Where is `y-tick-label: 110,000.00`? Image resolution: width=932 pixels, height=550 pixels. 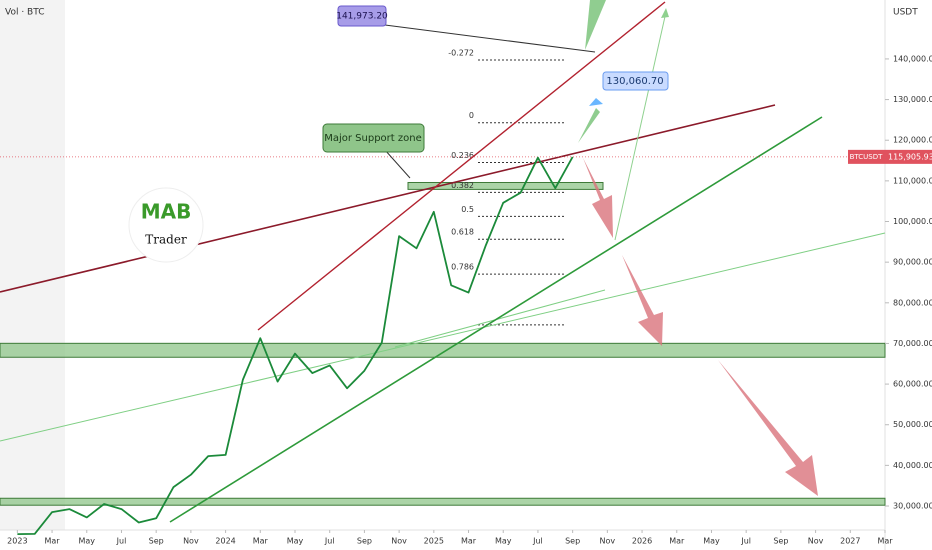
y-tick-label: 110,000.00 is located at coordinates (912, 180).